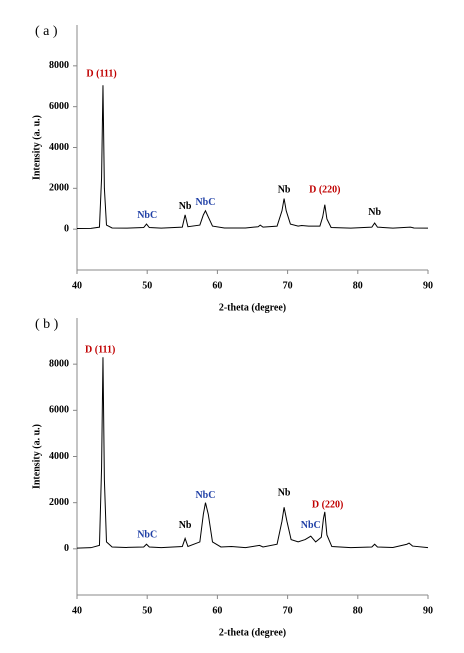  I want to click on panel-label: ( b ), so click(47, 324).